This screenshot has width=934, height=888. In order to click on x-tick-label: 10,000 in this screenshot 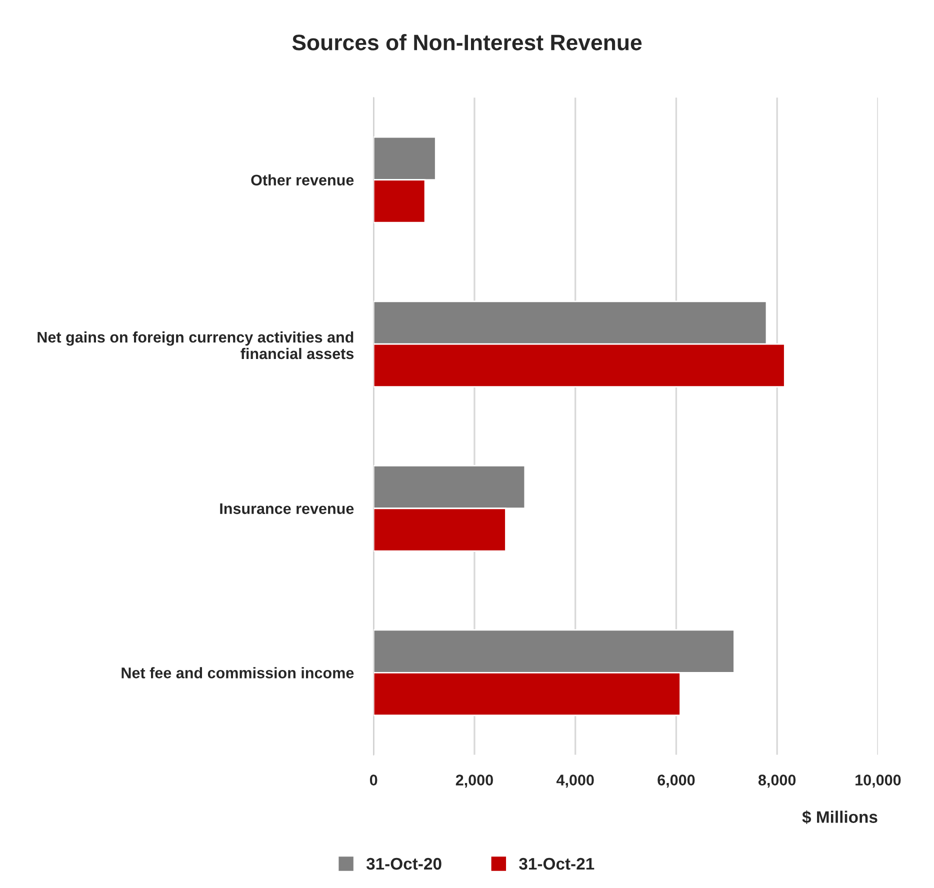, I will do `click(878, 781)`.